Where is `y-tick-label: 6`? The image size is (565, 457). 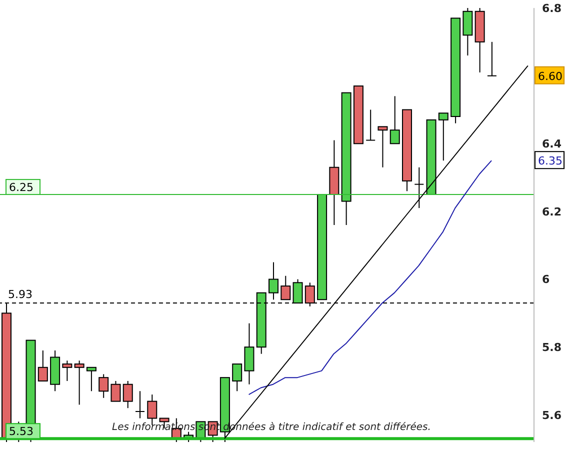 y-tick-label: 6 is located at coordinates (546, 279).